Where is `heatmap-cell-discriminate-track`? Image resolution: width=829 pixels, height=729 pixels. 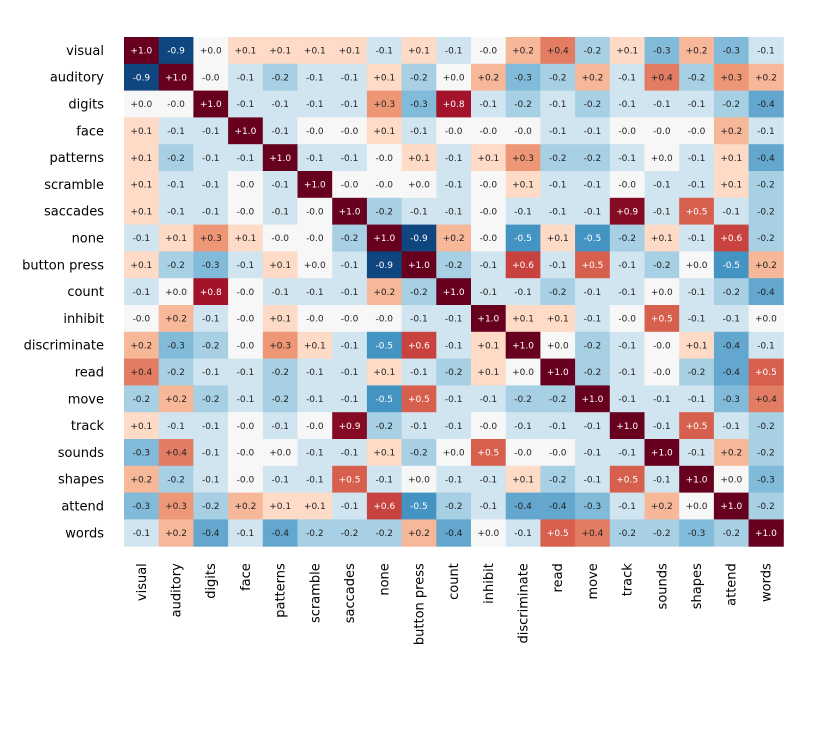 heatmap-cell-discriminate-track is located at coordinates (627, 345).